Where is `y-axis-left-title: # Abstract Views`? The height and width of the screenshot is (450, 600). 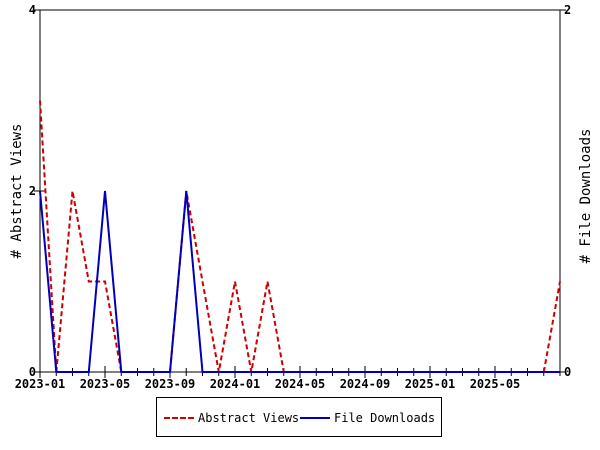
y-axis-left-title: # Abstract Views is located at coordinates (17, 191).